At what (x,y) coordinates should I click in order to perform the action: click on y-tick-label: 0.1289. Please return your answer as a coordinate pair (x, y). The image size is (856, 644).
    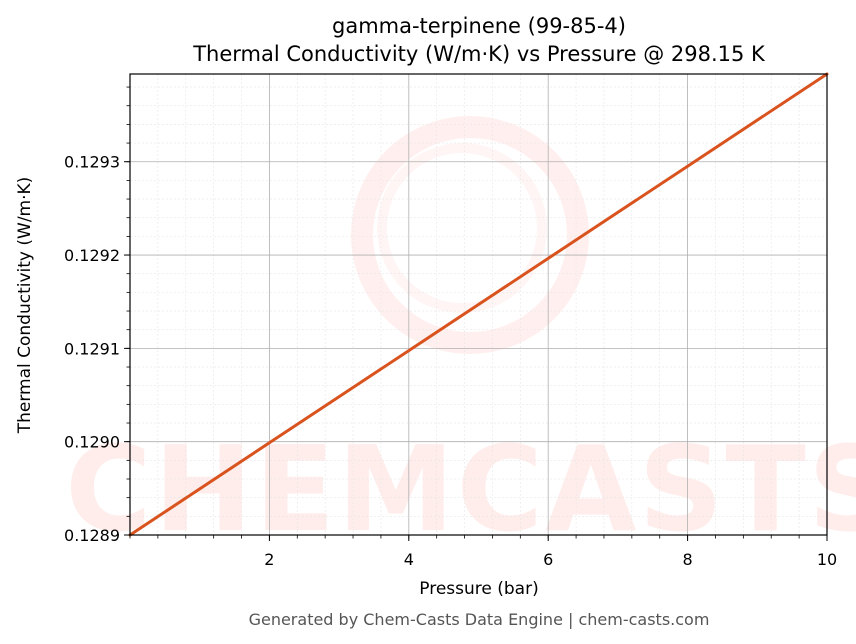
    Looking at the image, I should click on (92, 535).